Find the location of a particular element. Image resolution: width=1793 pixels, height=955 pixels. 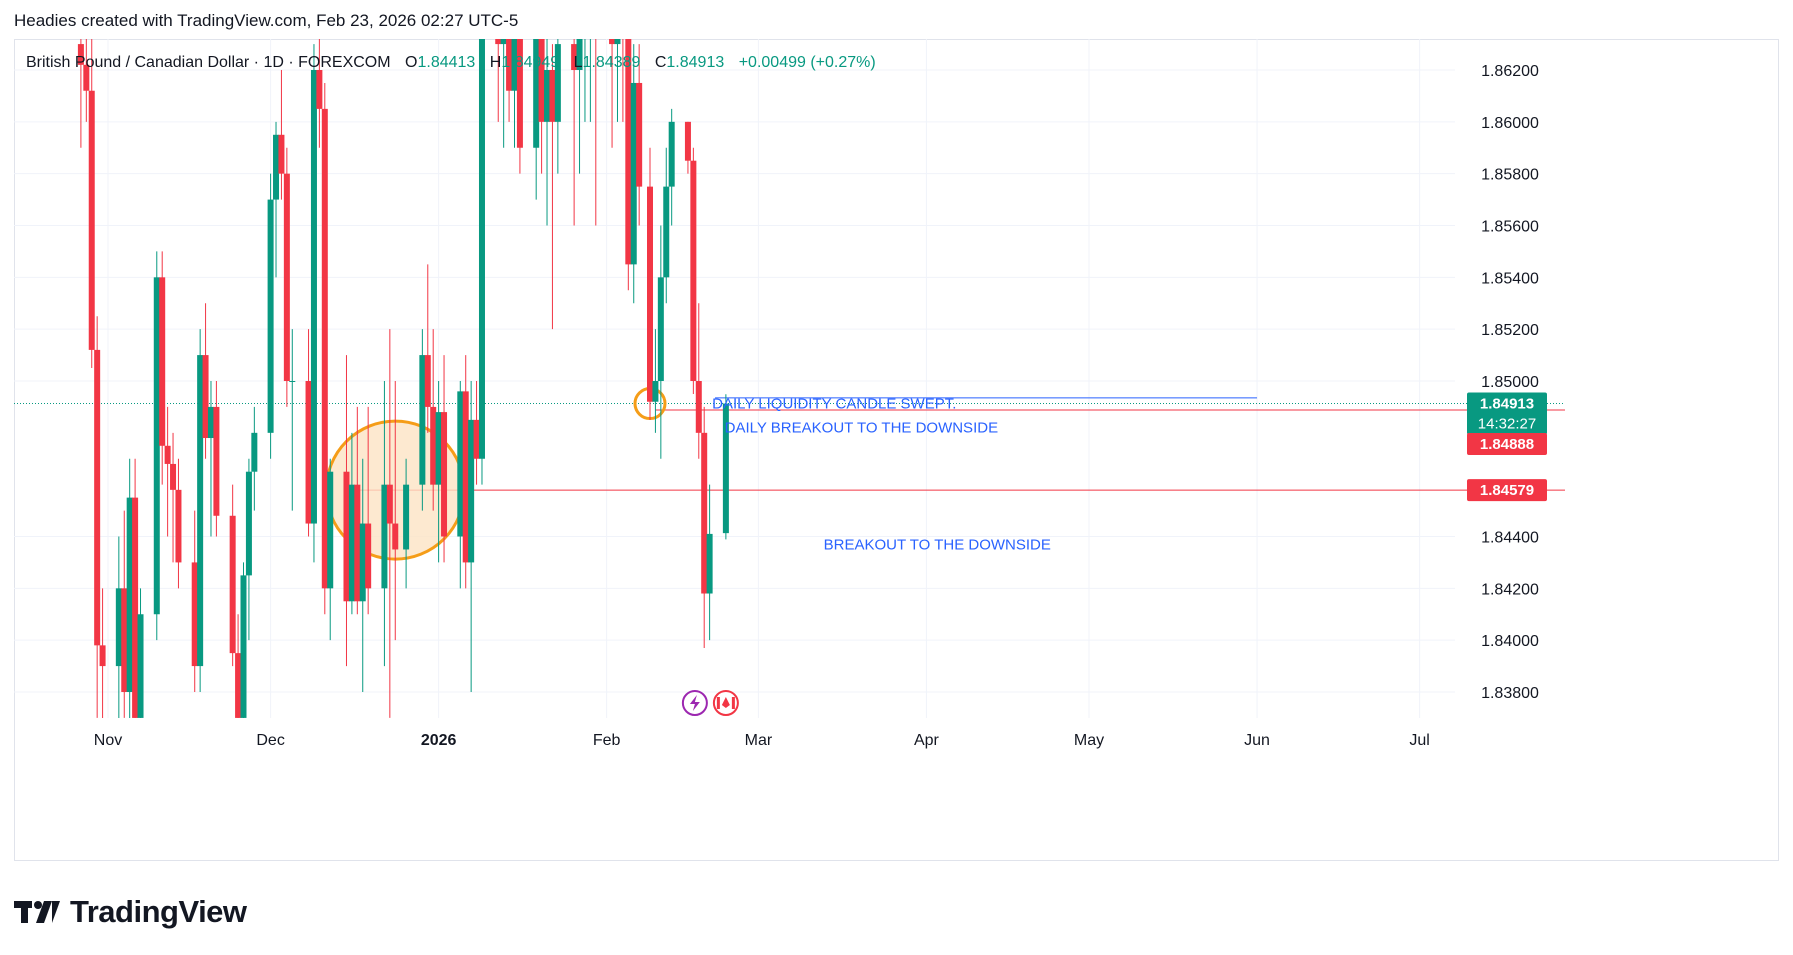

price-tick-label: 1.83800 is located at coordinates (1510, 693).